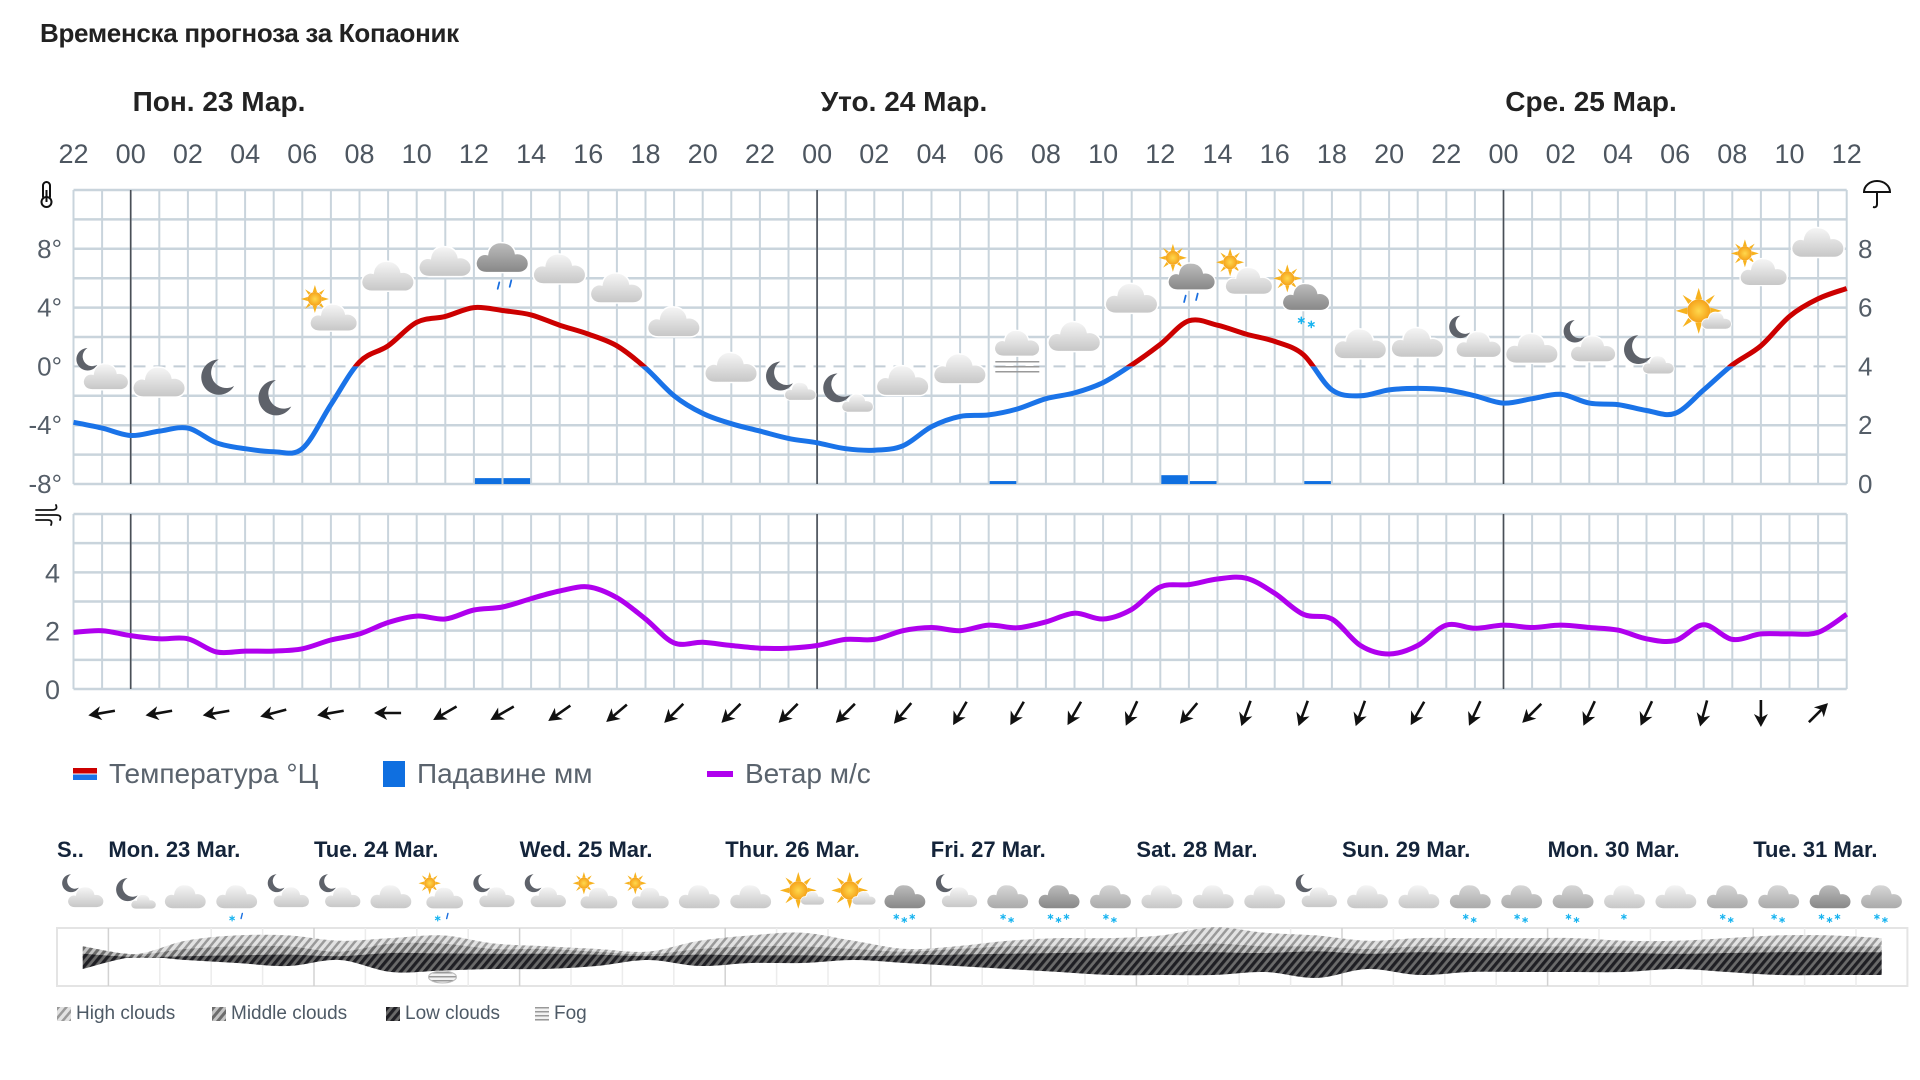 The width and height of the screenshot is (1920, 1080). Describe the element at coordinates (1561, 154) in the screenshot. I see `hour-label: 02` at that location.